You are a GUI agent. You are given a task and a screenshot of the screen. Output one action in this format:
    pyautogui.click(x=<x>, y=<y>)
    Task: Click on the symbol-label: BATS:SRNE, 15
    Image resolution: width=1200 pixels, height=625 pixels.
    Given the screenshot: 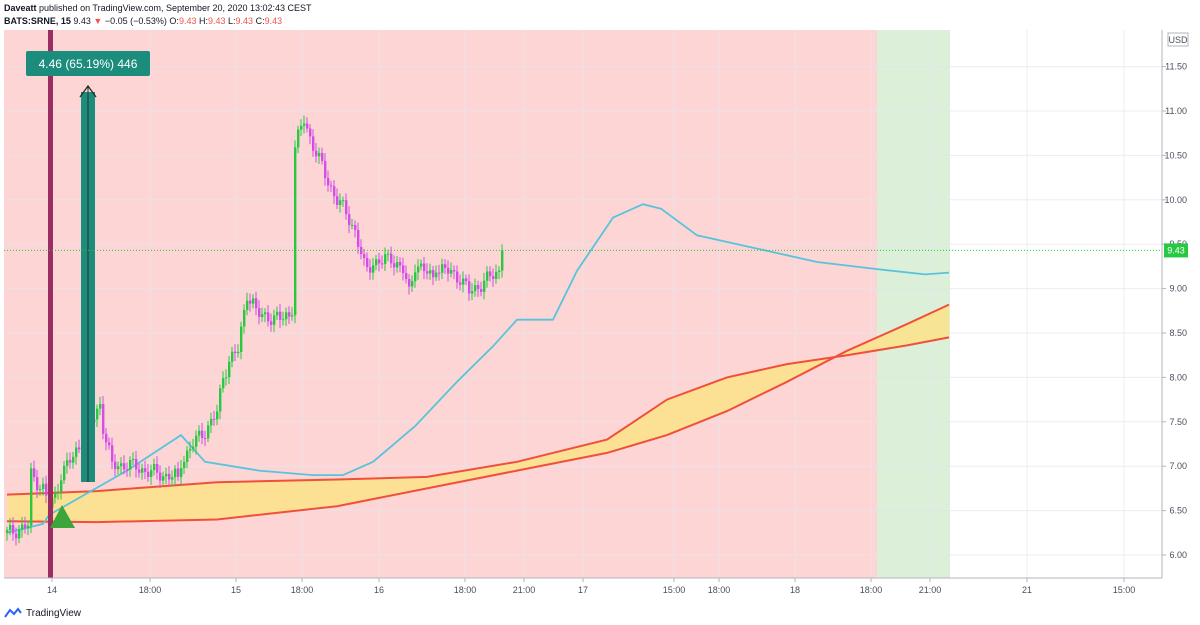 What is the action you would take?
    pyautogui.click(x=37, y=21)
    